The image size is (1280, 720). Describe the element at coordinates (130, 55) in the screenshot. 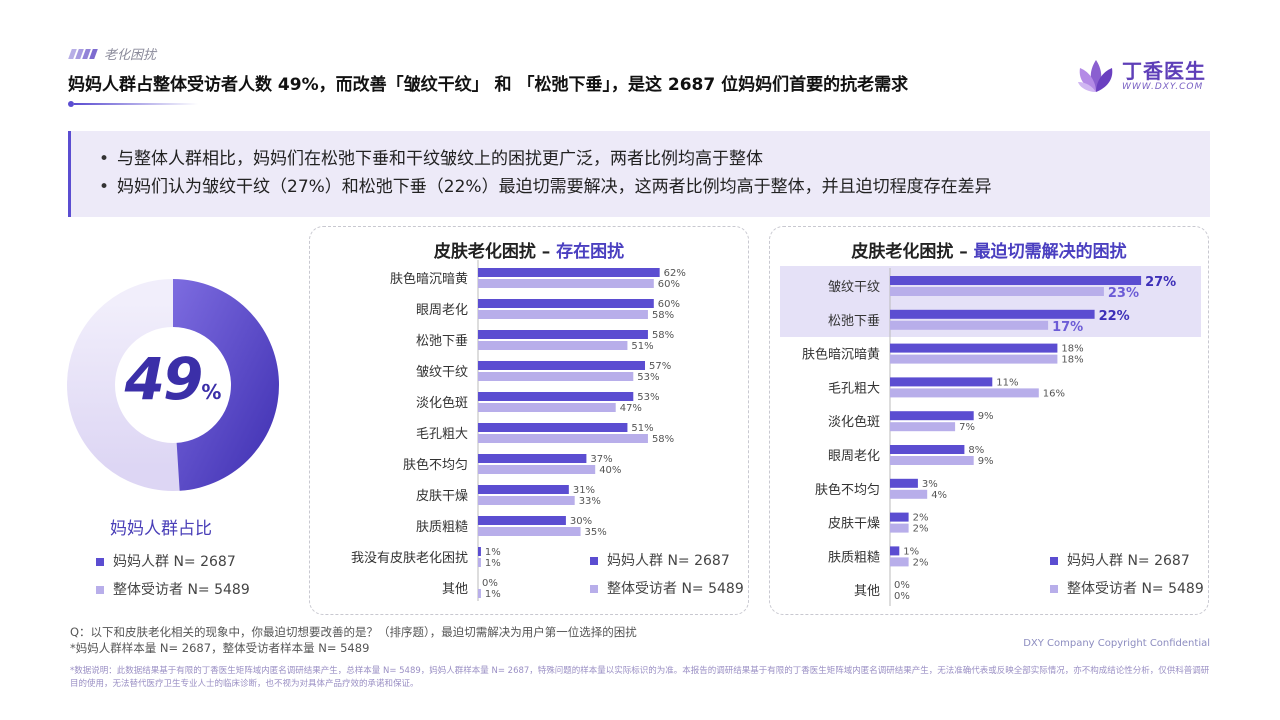

I see `section-tag-label: 老化困扰` at that location.